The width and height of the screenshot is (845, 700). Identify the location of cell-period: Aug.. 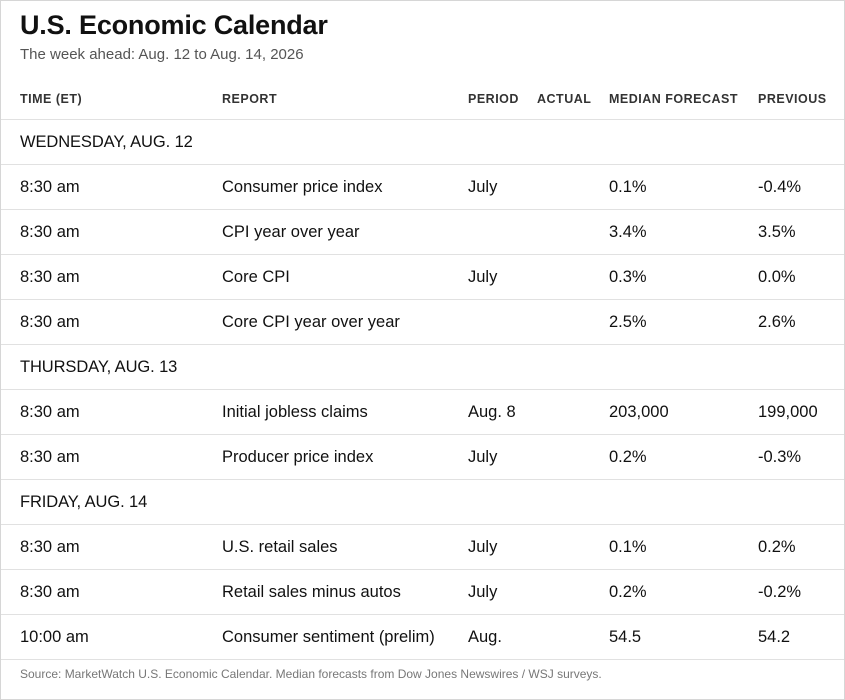
(485, 637).